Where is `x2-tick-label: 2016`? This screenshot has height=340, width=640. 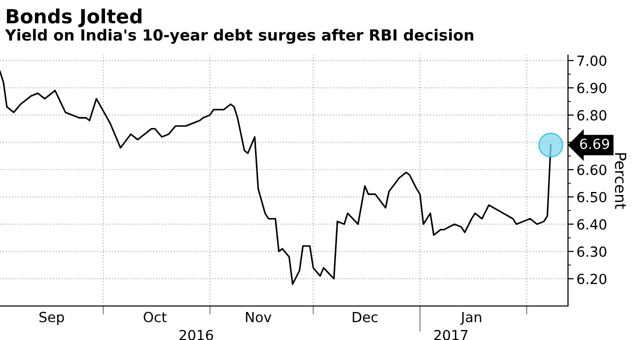 x2-tick-label: 2016 is located at coordinates (197, 335).